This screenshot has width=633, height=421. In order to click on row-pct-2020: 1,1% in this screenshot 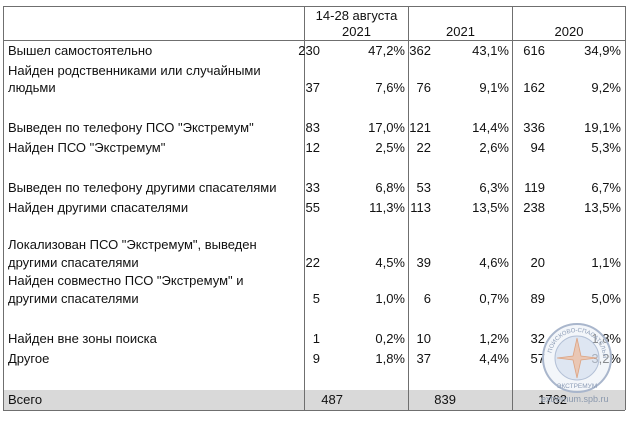, I will do `click(606, 262)`.